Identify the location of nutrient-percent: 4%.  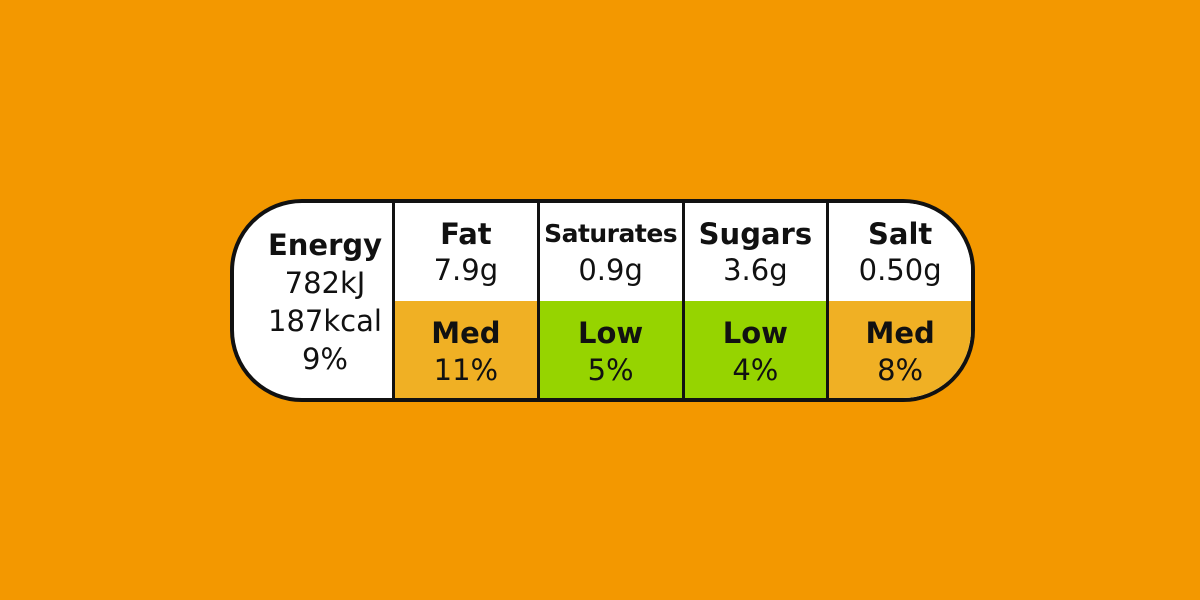
(755, 369).